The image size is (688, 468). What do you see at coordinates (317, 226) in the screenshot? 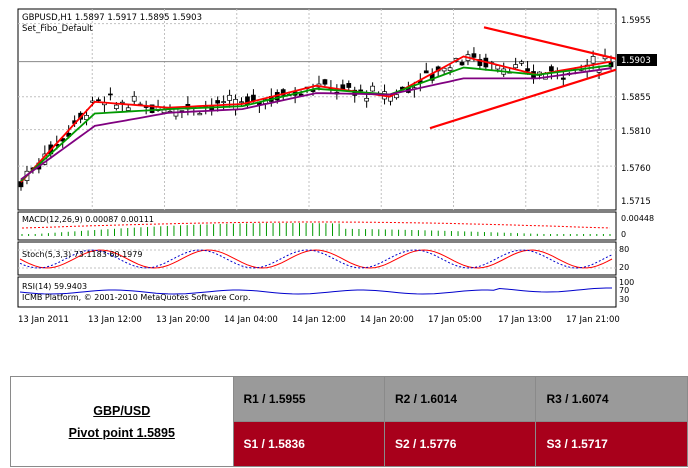
I see `macd-panel` at bounding box center [317, 226].